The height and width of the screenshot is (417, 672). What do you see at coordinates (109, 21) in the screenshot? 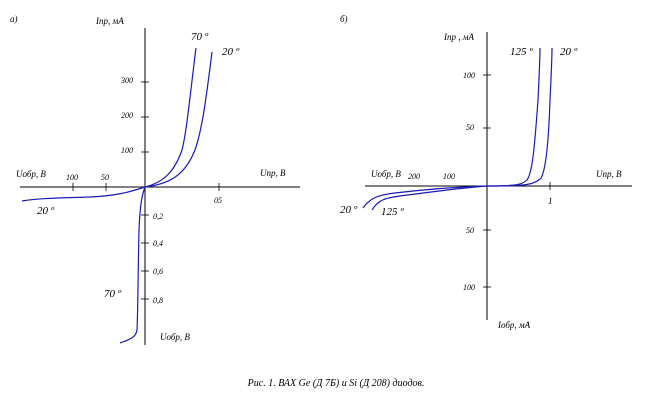
I see `chart-a-ylabel-forward: Iпр, мА` at bounding box center [109, 21].